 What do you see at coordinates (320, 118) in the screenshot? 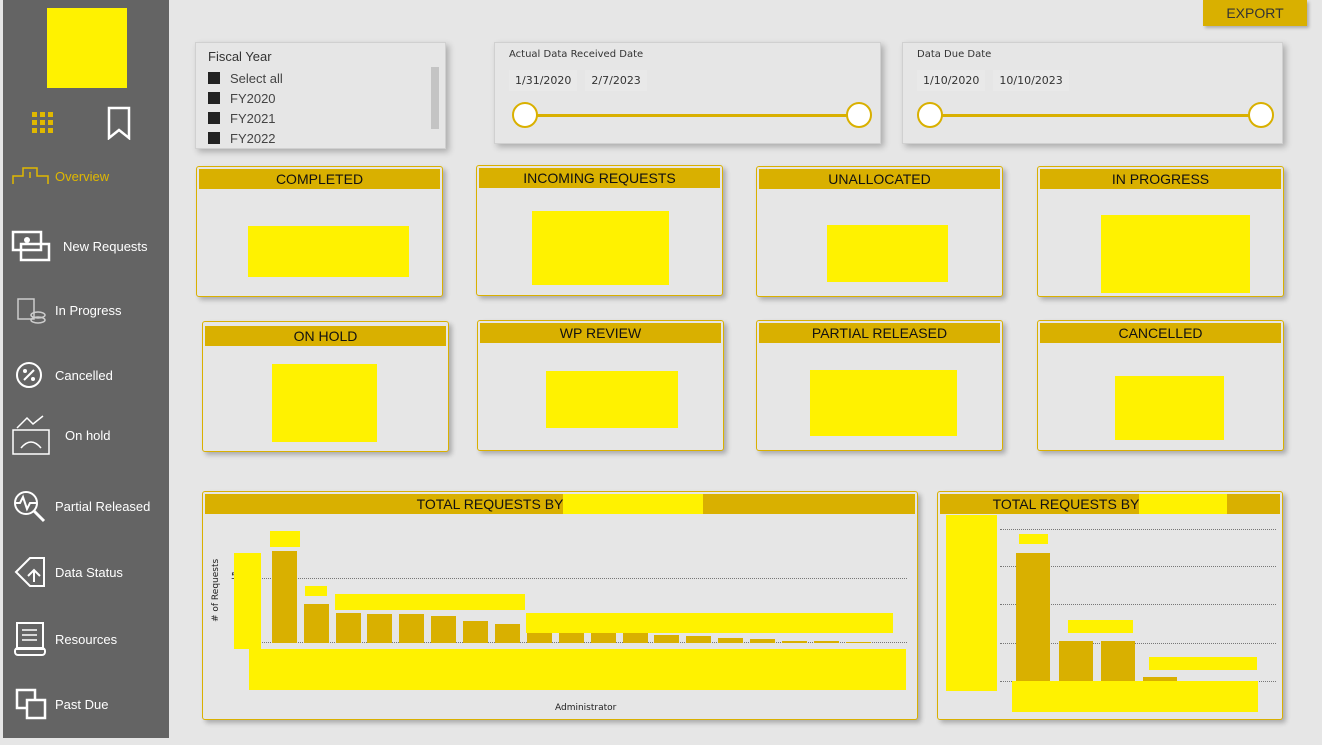
I see `fy-option-2021: FY2021` at bounding box center [320, 118].